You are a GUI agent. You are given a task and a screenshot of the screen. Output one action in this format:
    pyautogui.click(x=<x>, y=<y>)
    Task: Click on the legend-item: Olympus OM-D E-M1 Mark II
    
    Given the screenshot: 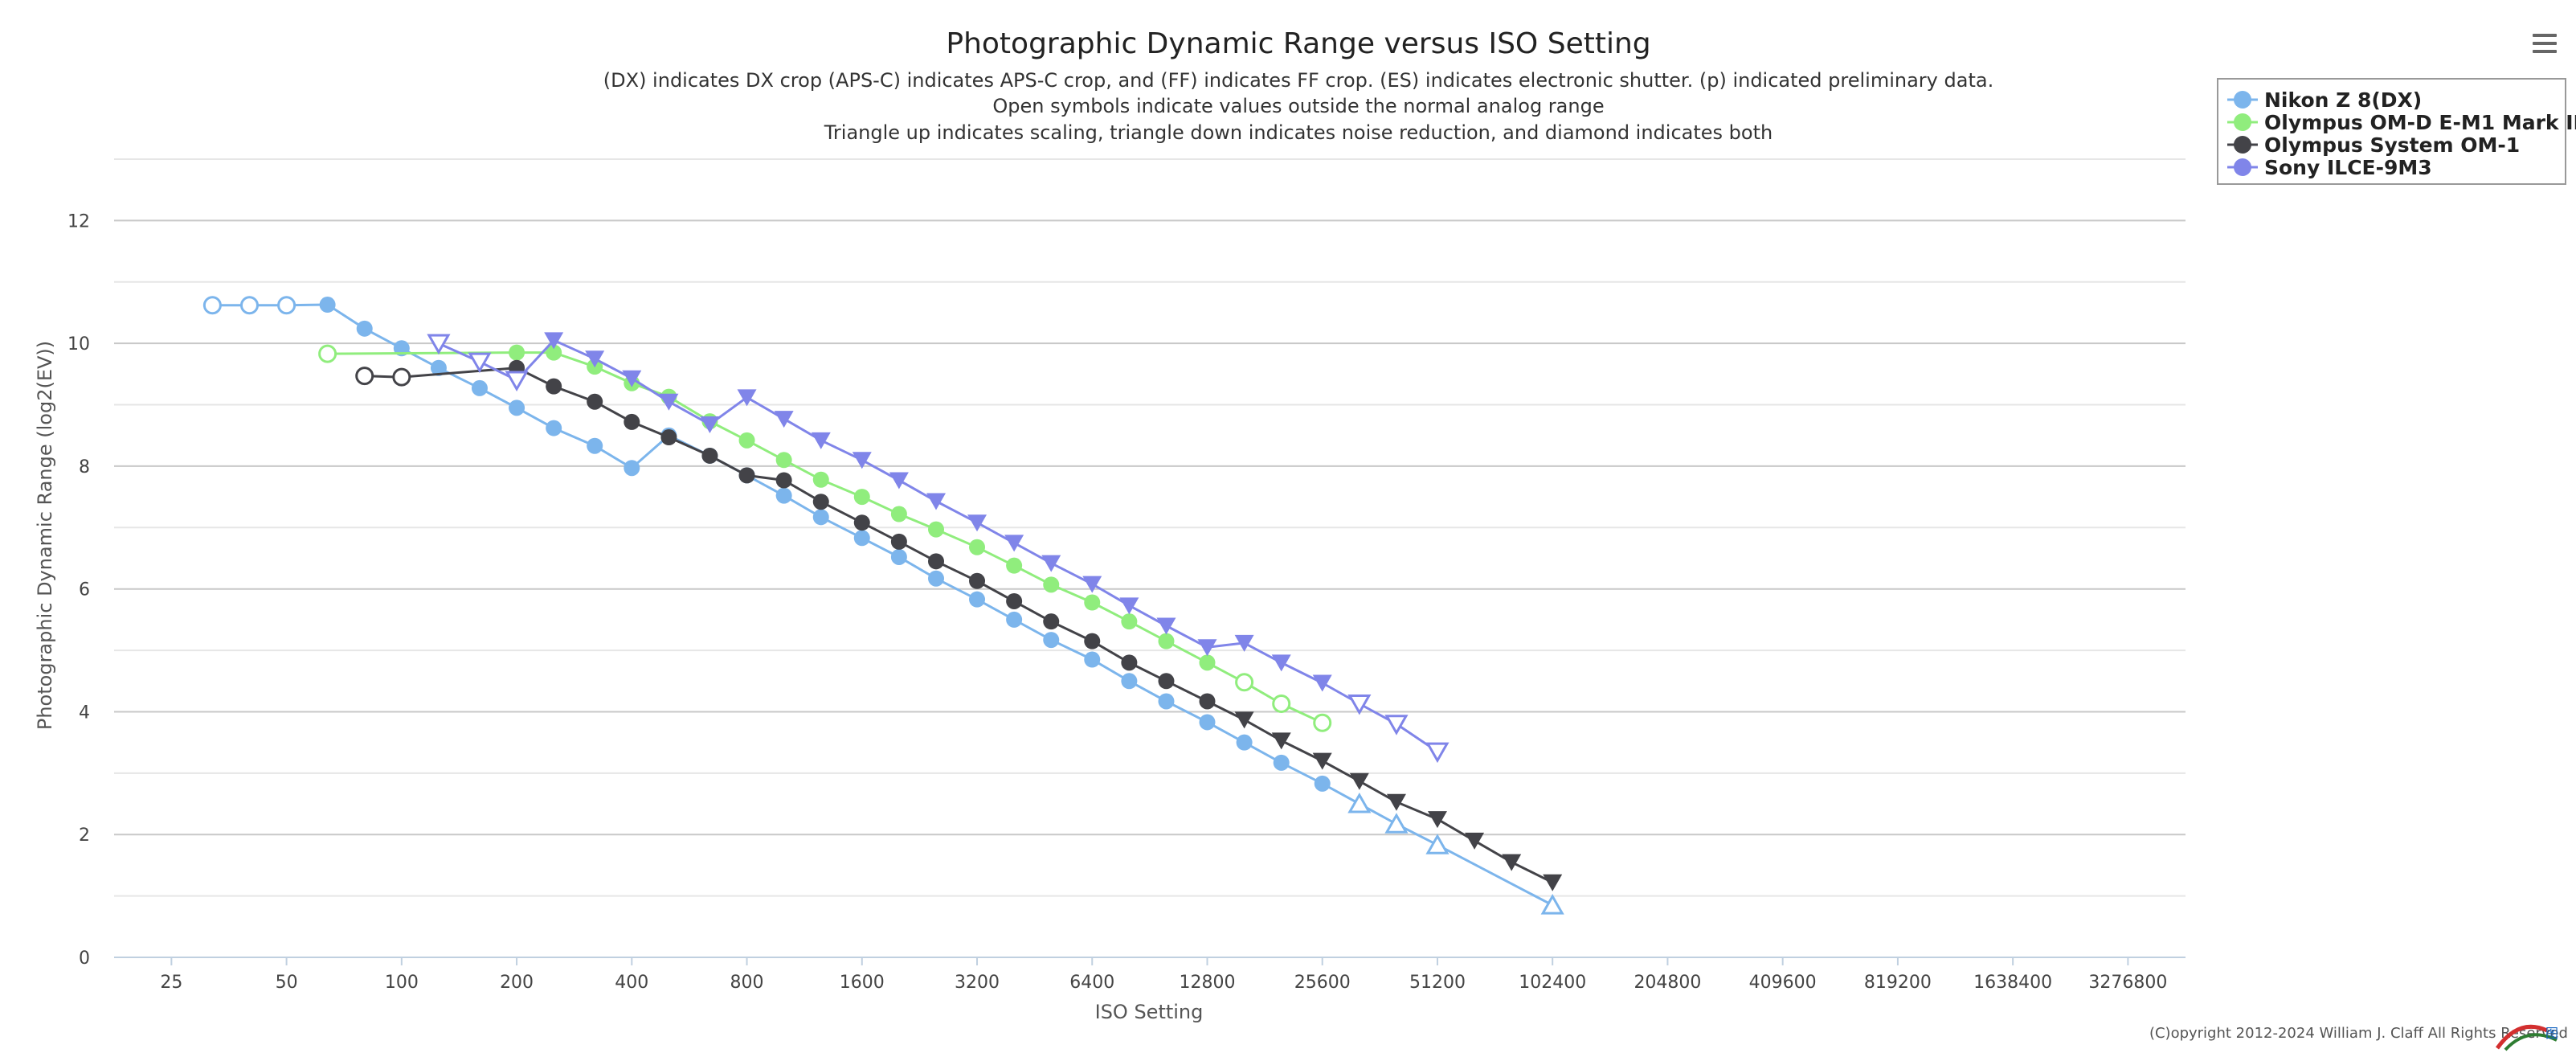 What is the action you would take?
    pyautogui.click(x=2401, y=122)
    